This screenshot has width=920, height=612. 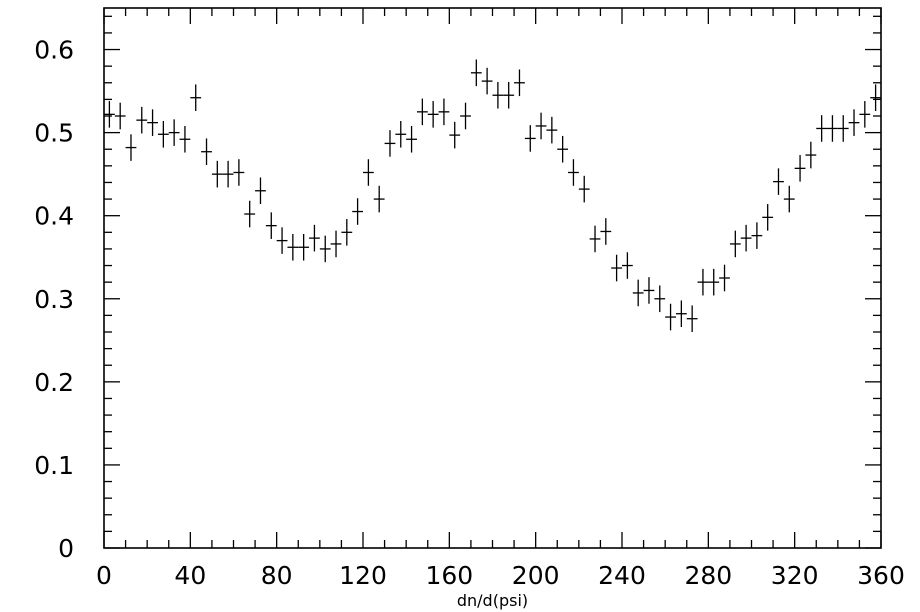 What do you see at coordinates (54, 465) in the screenshot?
I see `y-tick-label: 0.1` at bounding box center [54, 465].